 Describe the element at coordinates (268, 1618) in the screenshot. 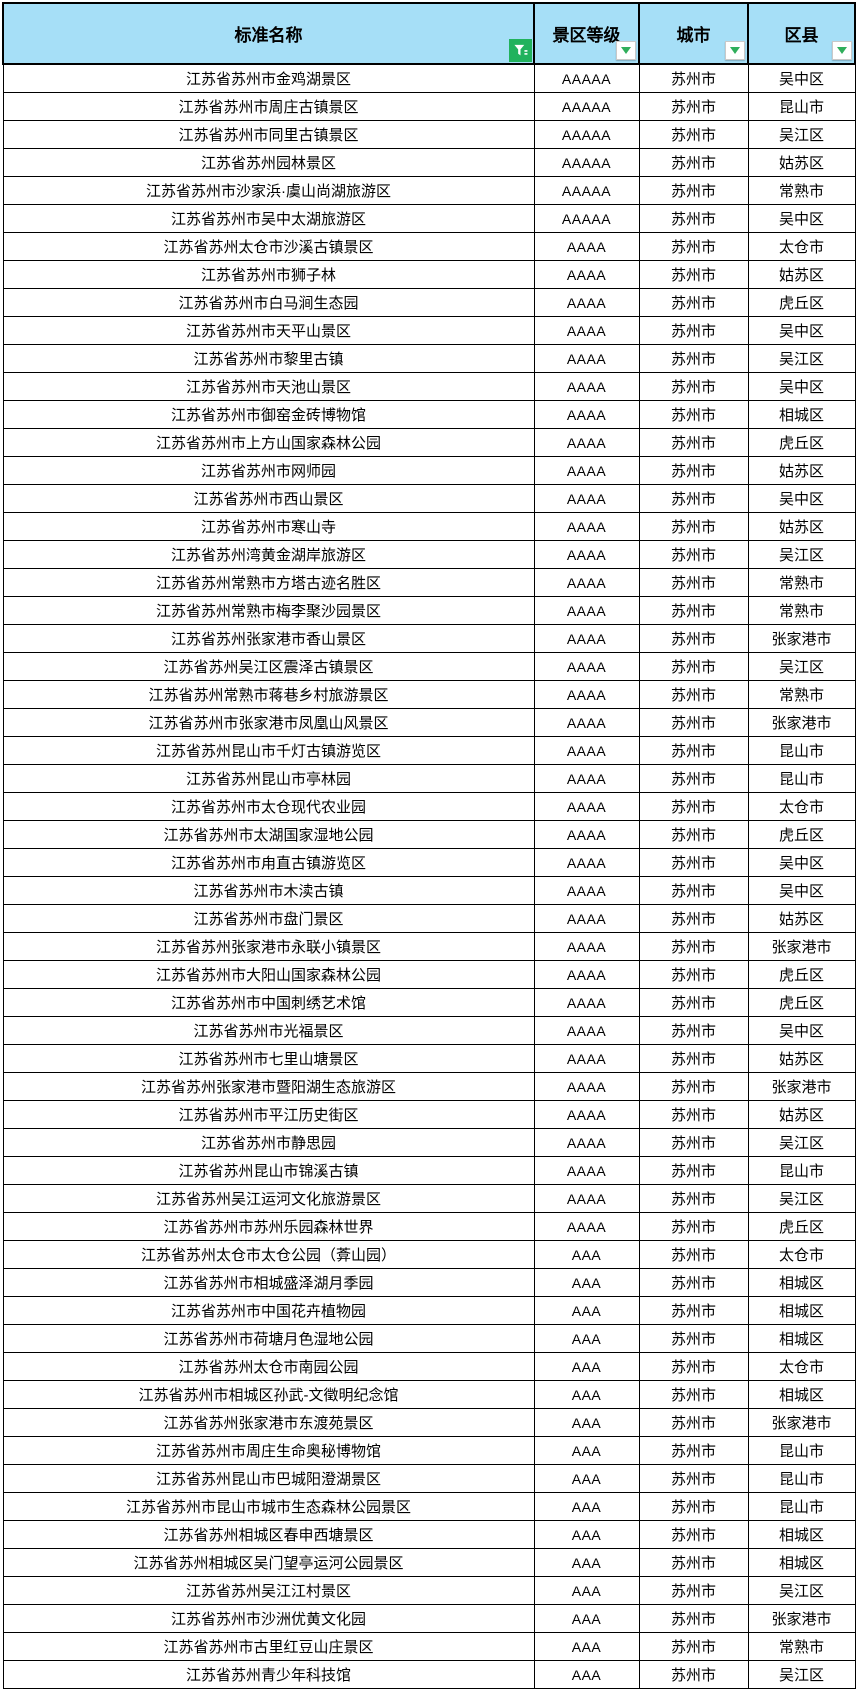

I see `cell-standard-name: 江苏省苏州市沙洲优黄文化园` at that location.